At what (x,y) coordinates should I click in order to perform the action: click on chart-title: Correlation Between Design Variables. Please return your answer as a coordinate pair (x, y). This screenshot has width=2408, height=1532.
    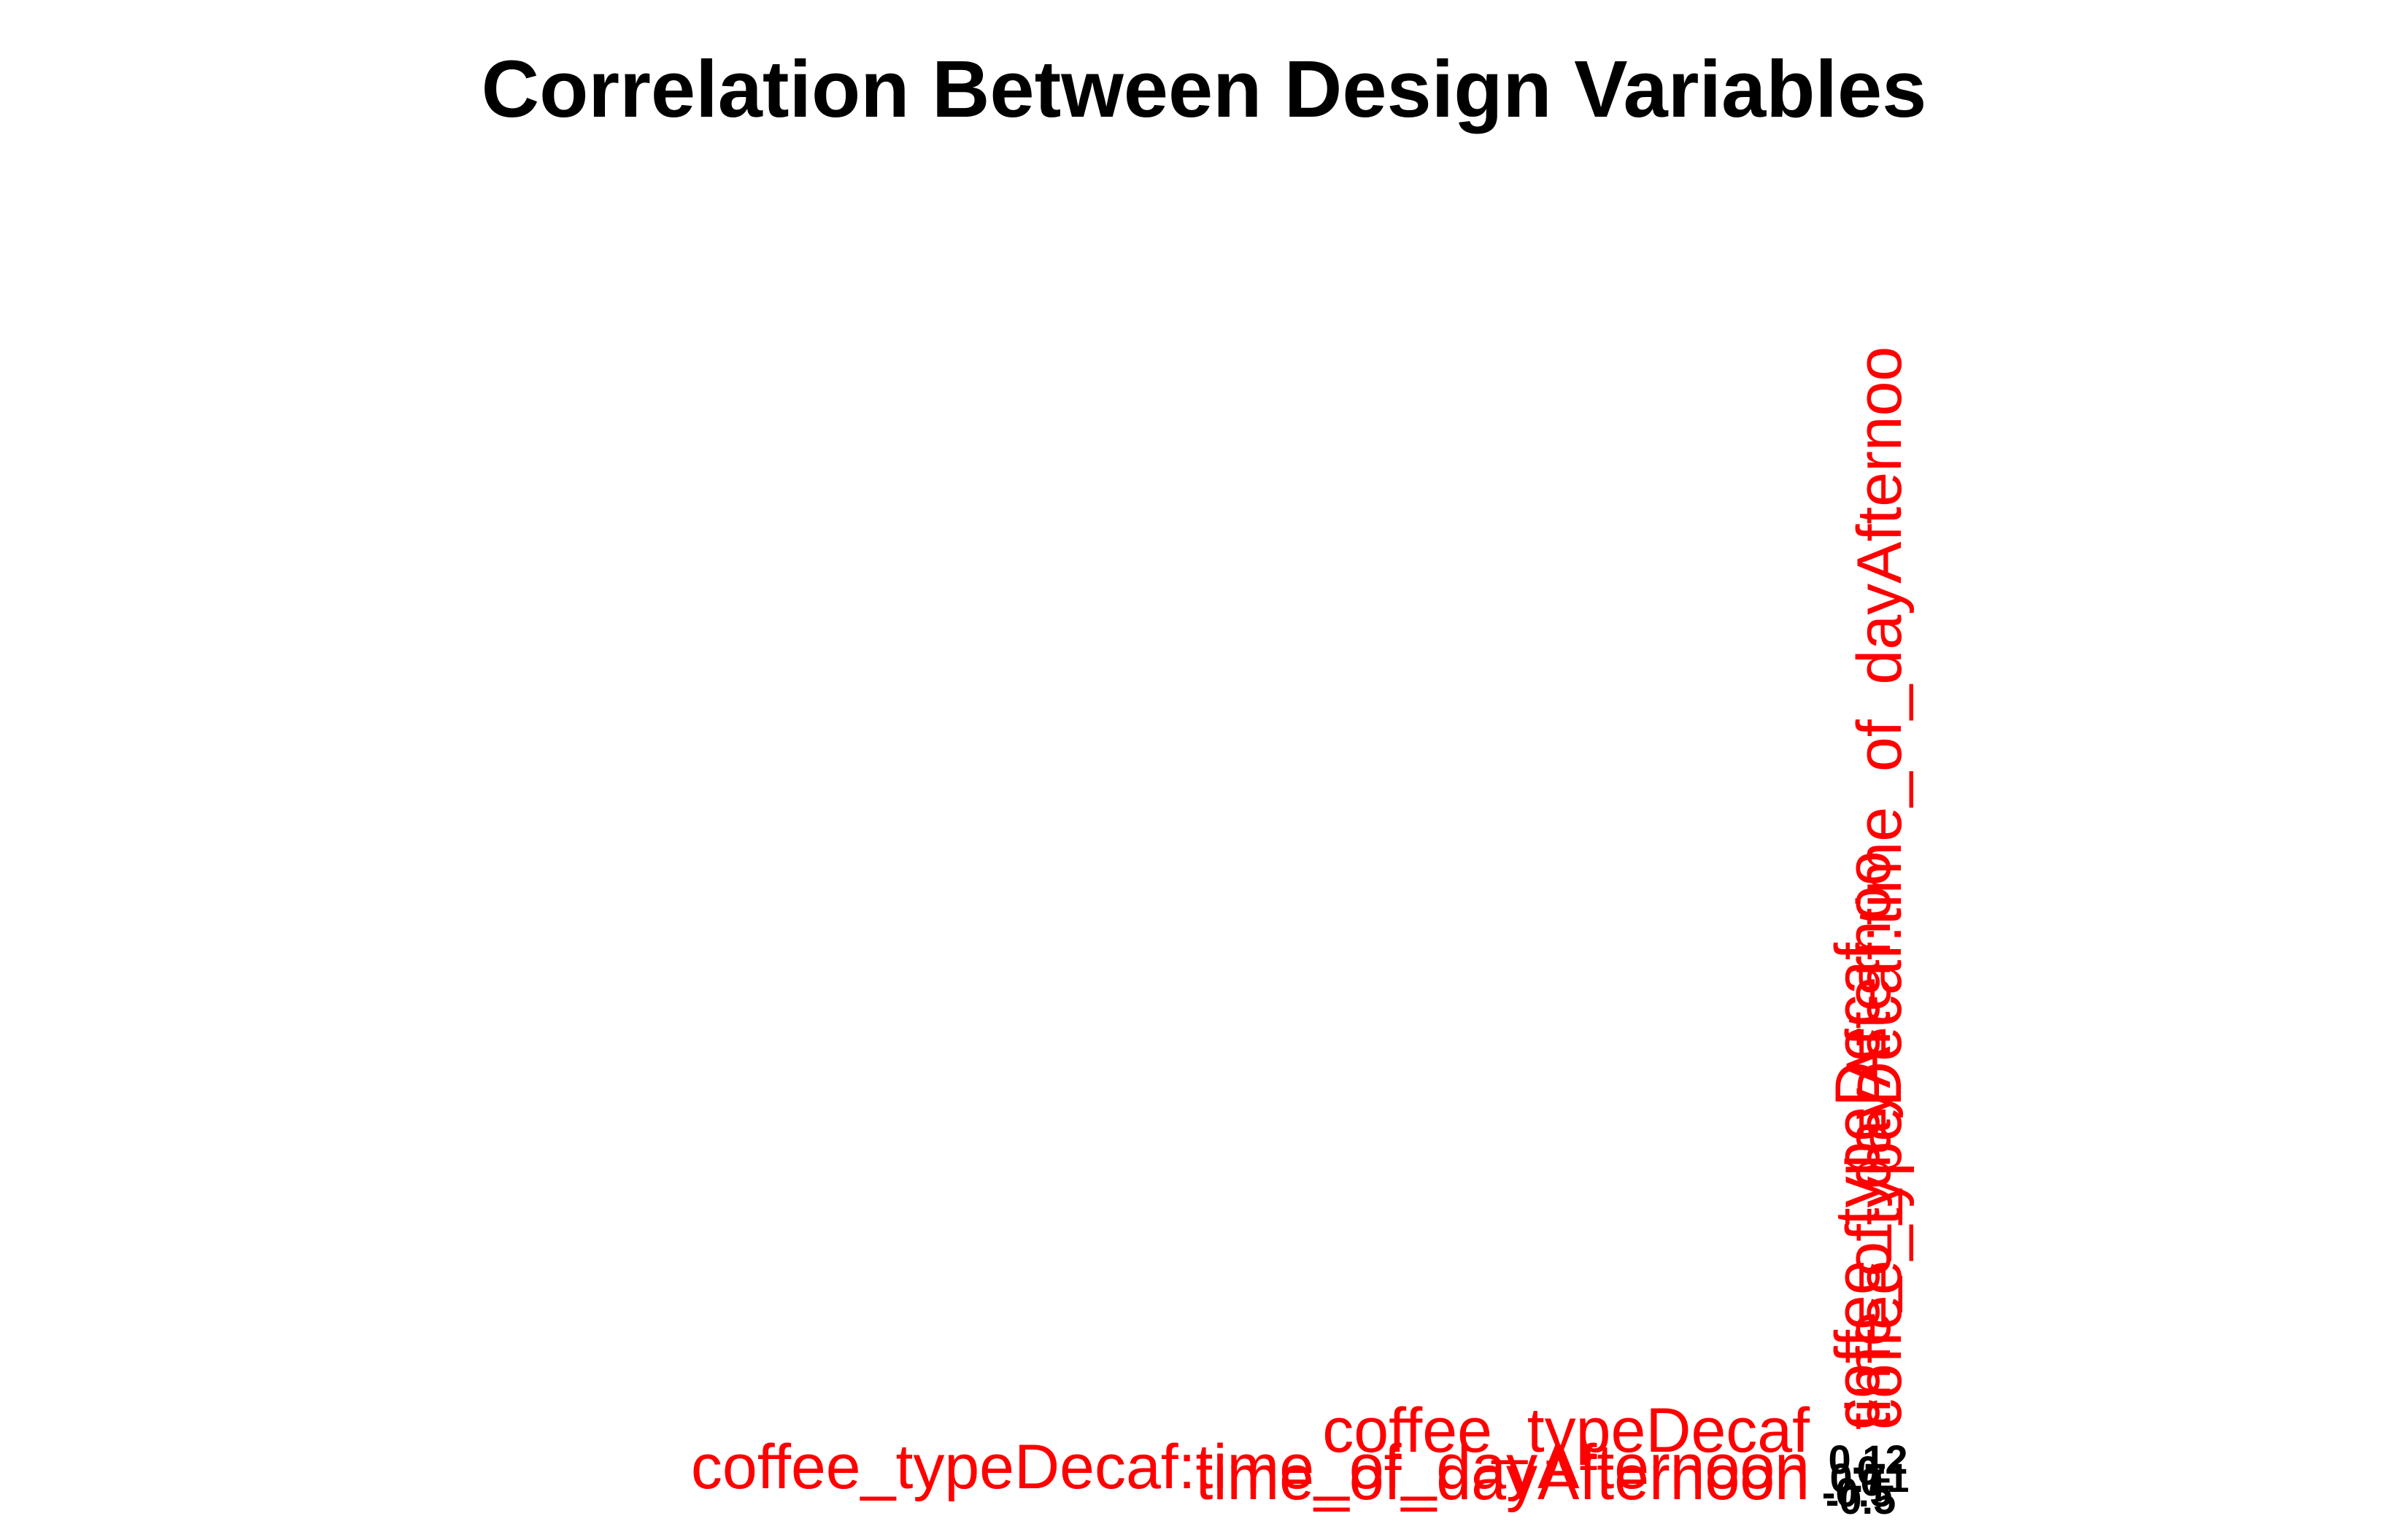
    Looking at the image, I should click on (1204, 90).